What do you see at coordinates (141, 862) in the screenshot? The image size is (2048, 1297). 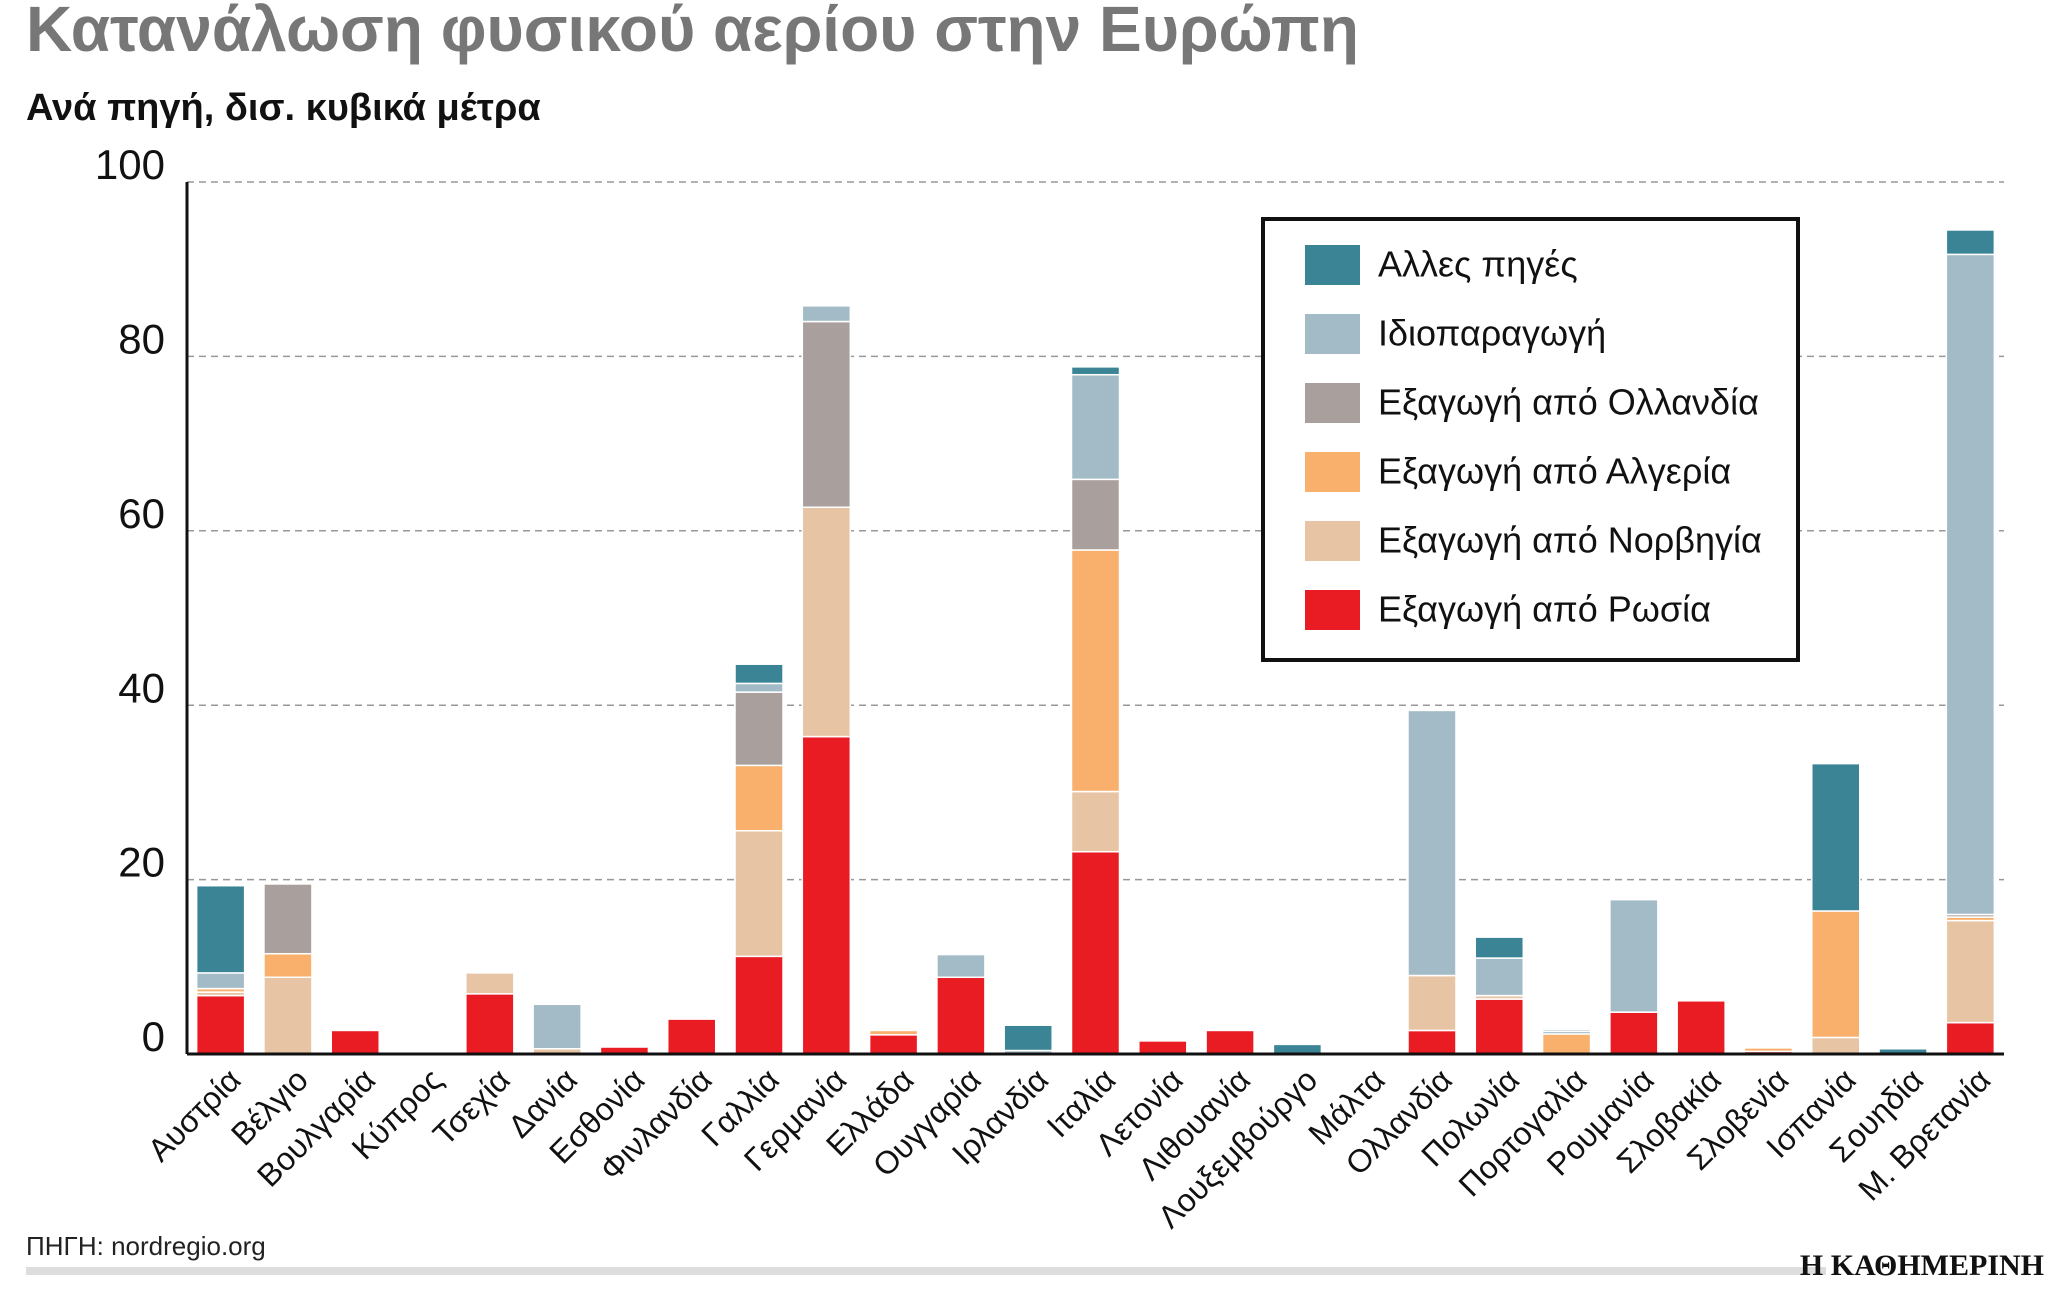 I see `y-tick-label: 20` at bounding box center [141, 862].